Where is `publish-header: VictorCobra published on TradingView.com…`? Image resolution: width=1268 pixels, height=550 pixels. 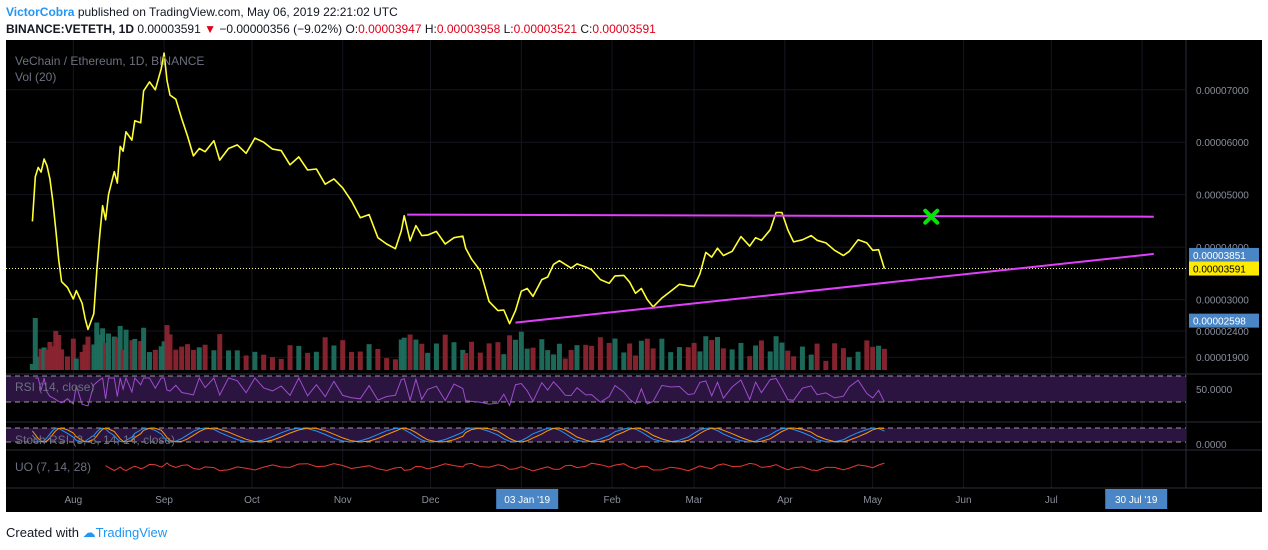 publish-header: VictorCobra published on TradingView.com… is located at coordinates (202, 12).